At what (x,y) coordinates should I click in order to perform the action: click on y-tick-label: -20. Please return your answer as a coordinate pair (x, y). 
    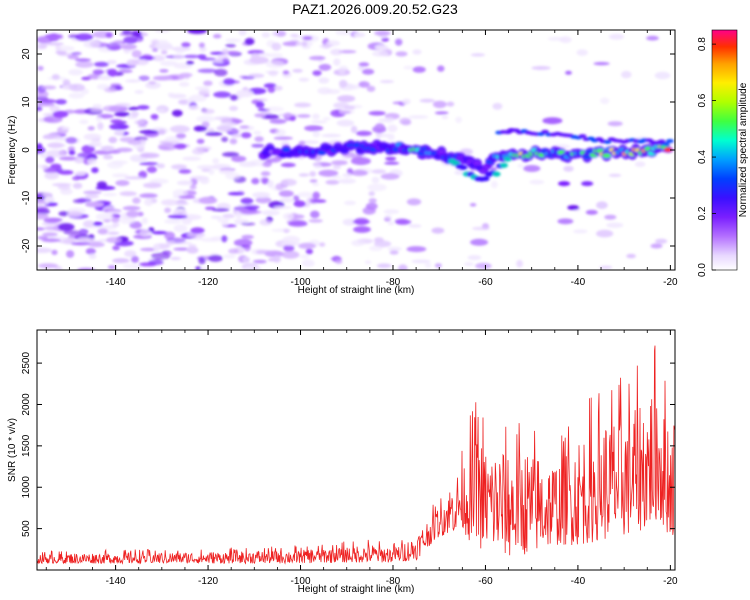
    Looking at the image, I should click on (26, 245).